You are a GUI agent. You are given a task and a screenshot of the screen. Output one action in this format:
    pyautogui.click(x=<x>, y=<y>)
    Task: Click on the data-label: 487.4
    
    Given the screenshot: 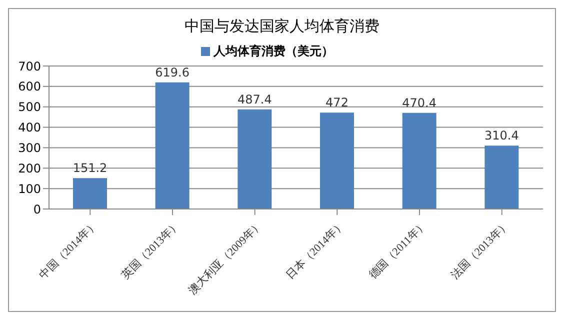 What is the action you would take?
    pyautogui.click(x=254, y=99)
    